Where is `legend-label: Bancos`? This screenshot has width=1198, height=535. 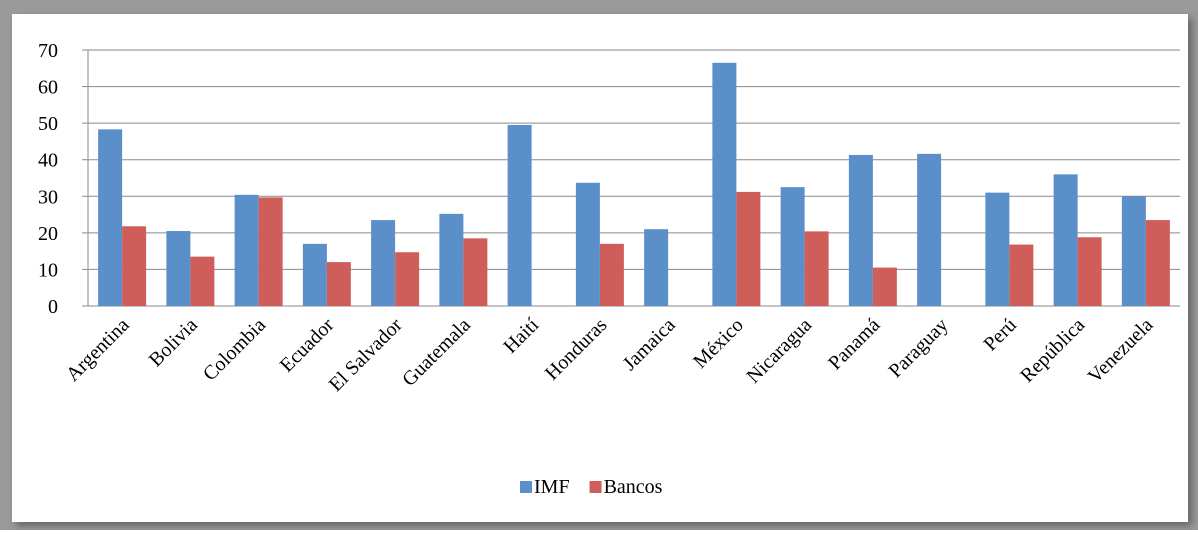
legend-label: Bancos is located at coordinates (633, 487).